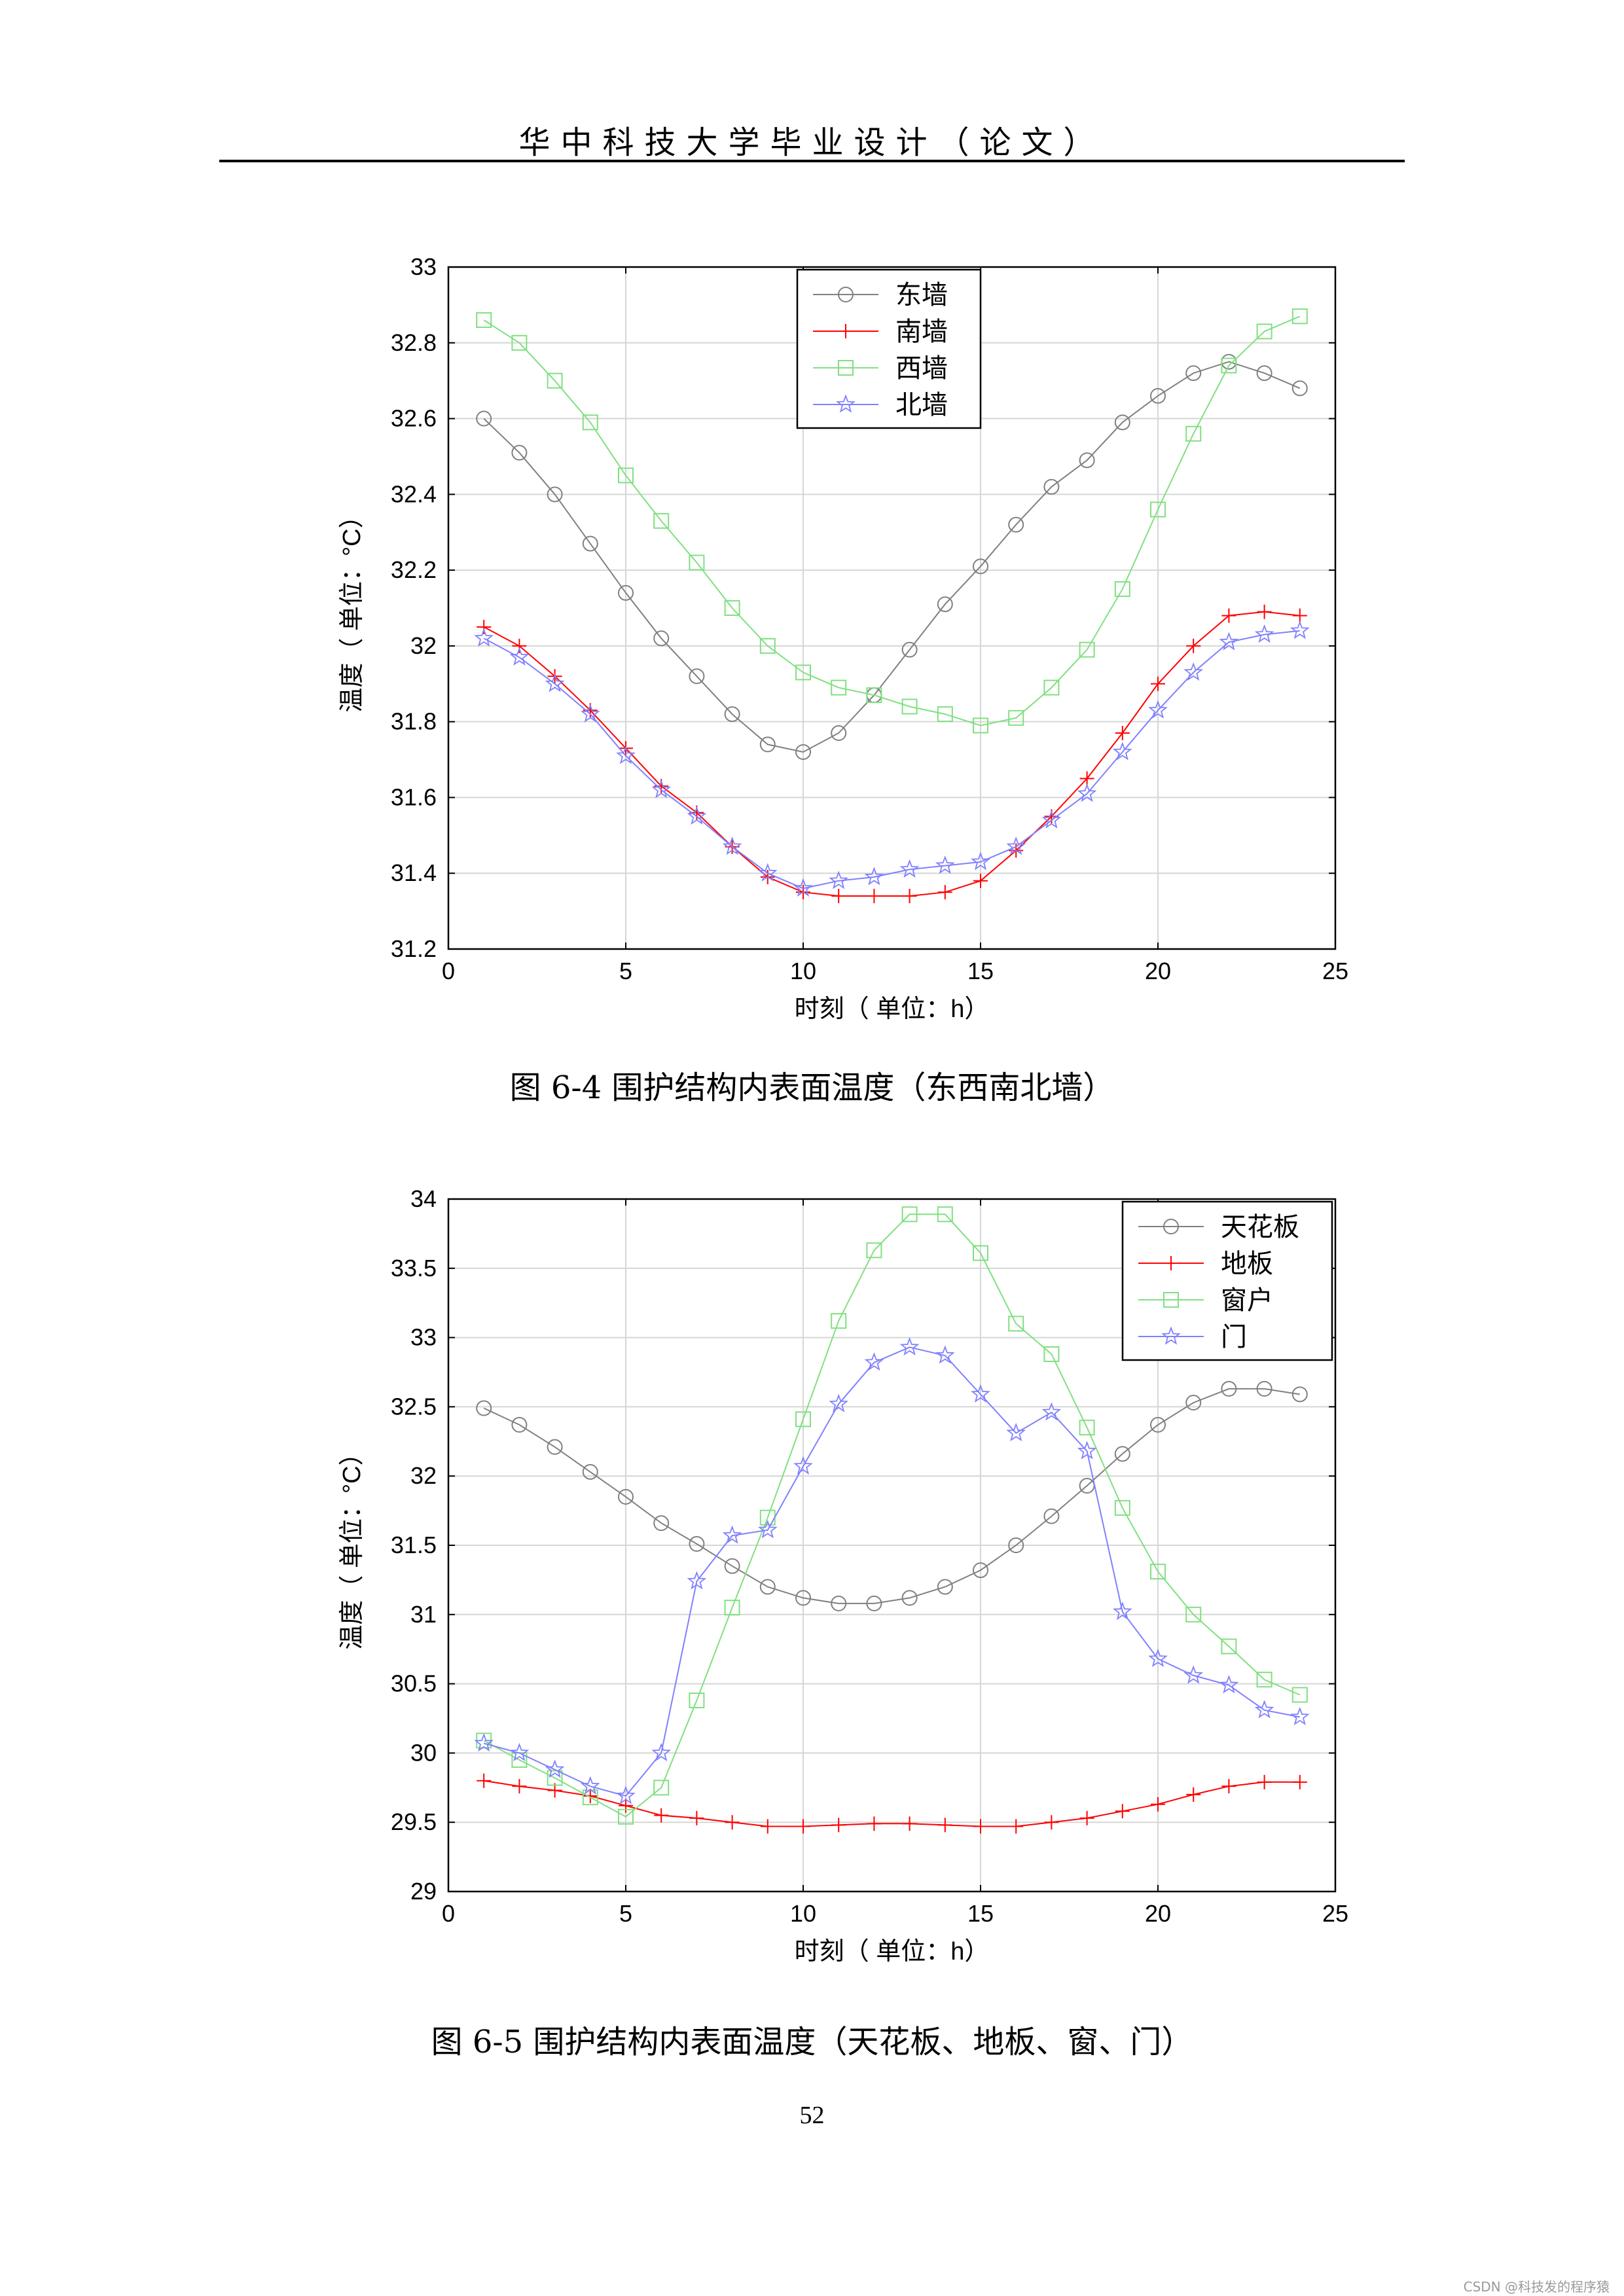 The width and height of the screenshot is (1624, 2296). What do you see at coordinates (812, 142) in the screenshot?
I see `page-header: 华中科技大学毕业设计（论文）` at bounding box center [812, 142].